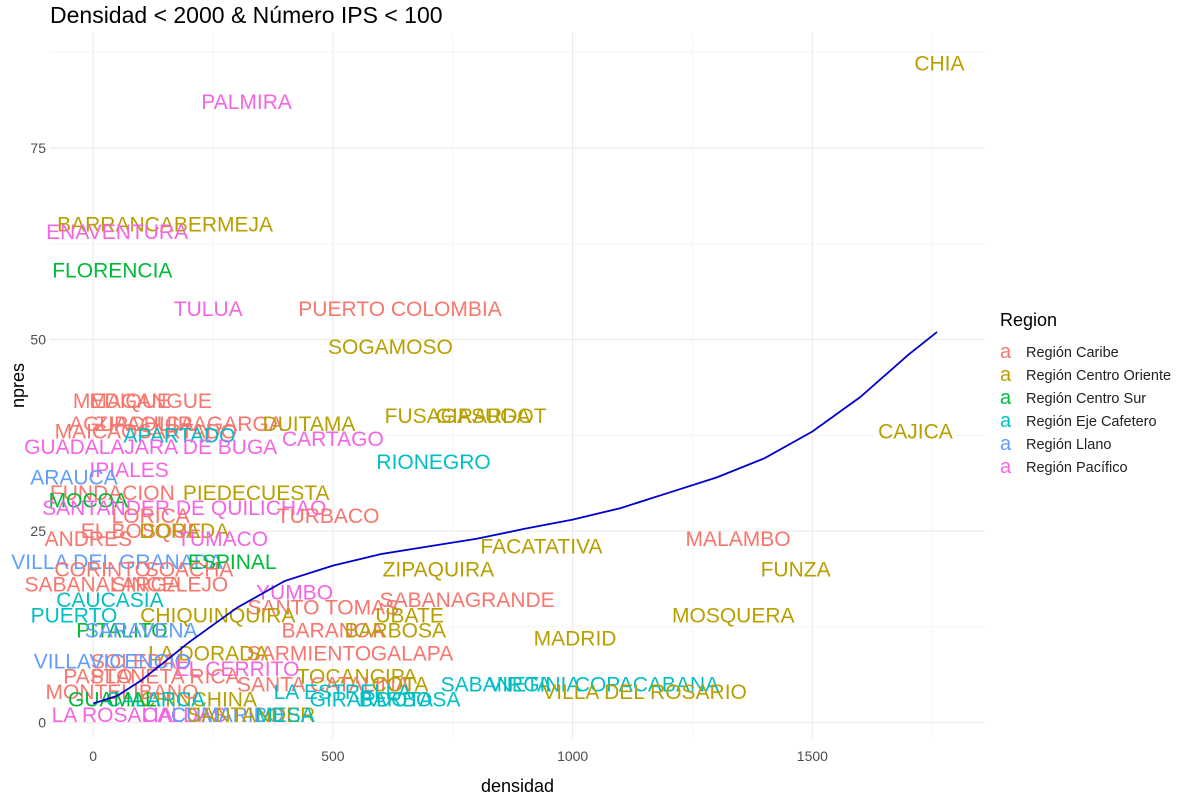 The width and height of the screenshot is (1200, 800). Describe the element at coordinates (308, 424) in the screenshot. I see `point-label: DUITAMA` at that location.